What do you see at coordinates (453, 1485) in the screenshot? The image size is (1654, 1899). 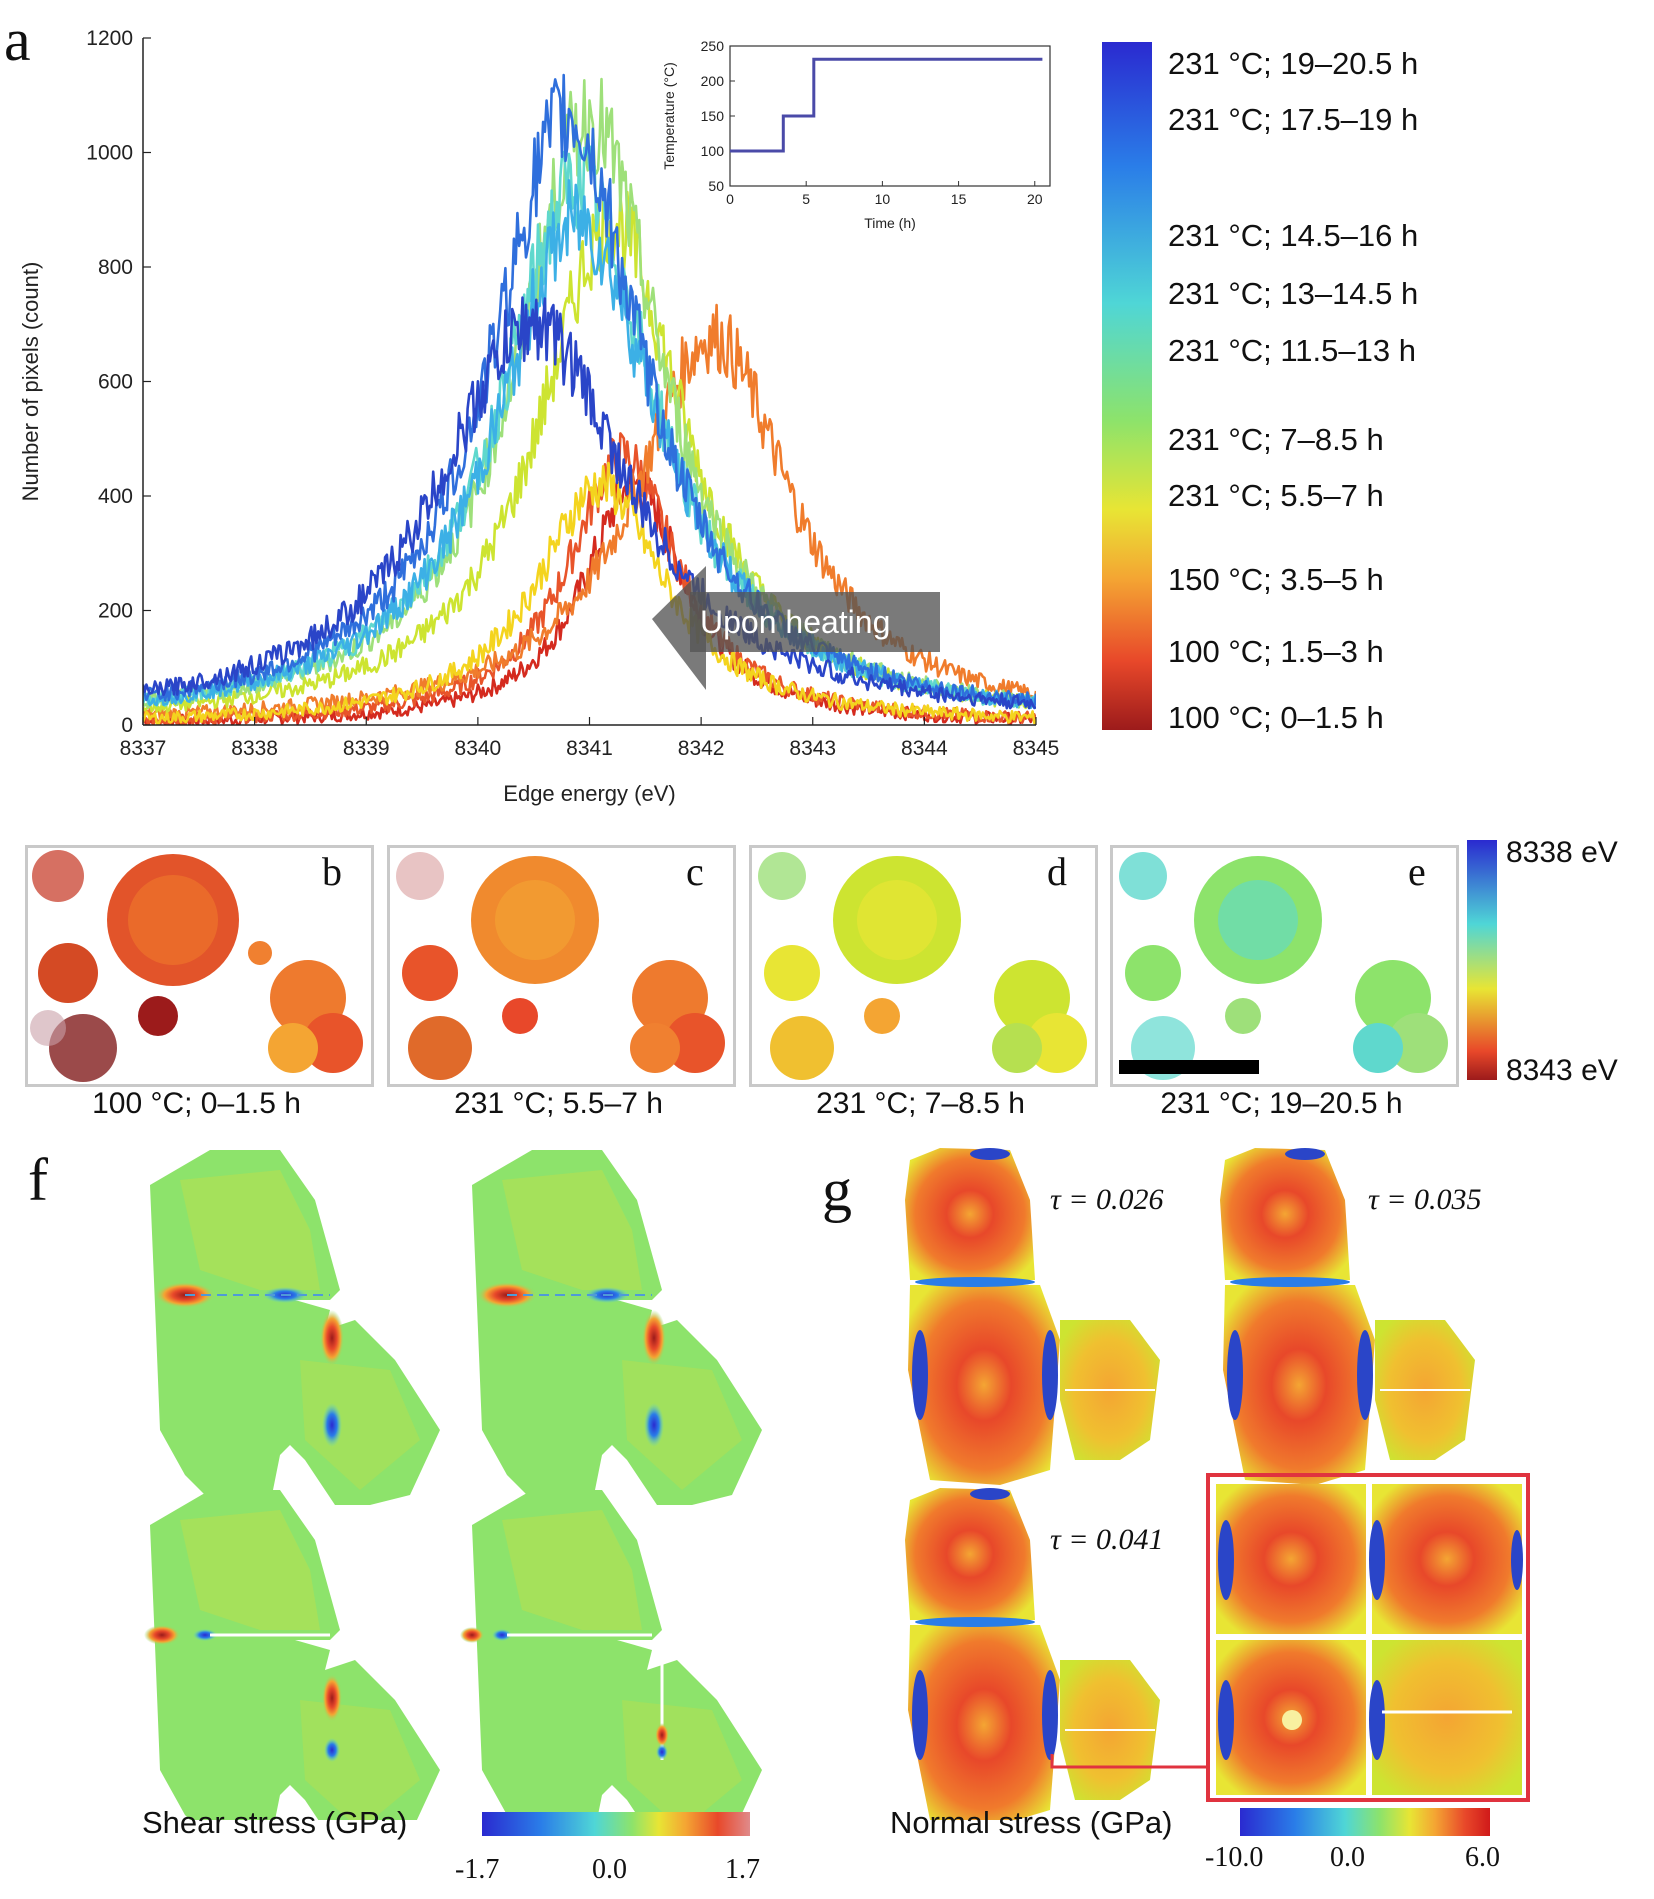 I see `shear-stress-simulations` at bounding box center [453, 1485].